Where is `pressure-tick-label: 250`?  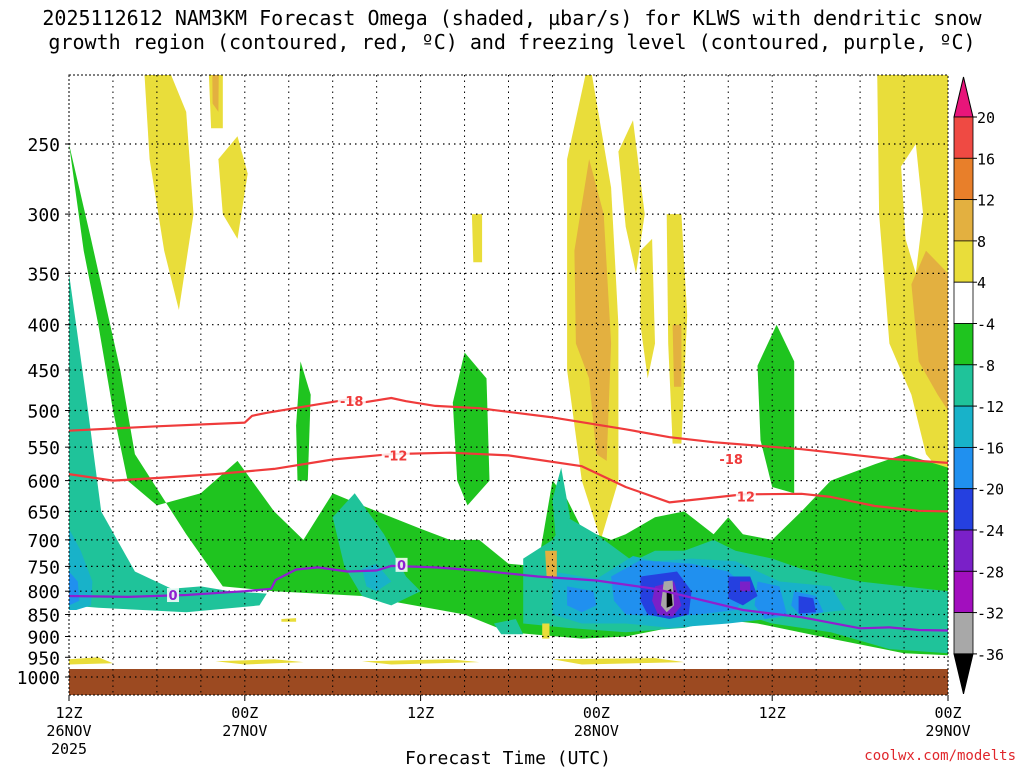 pressure-tick-label: 250 is located at coordinates (43, 145).